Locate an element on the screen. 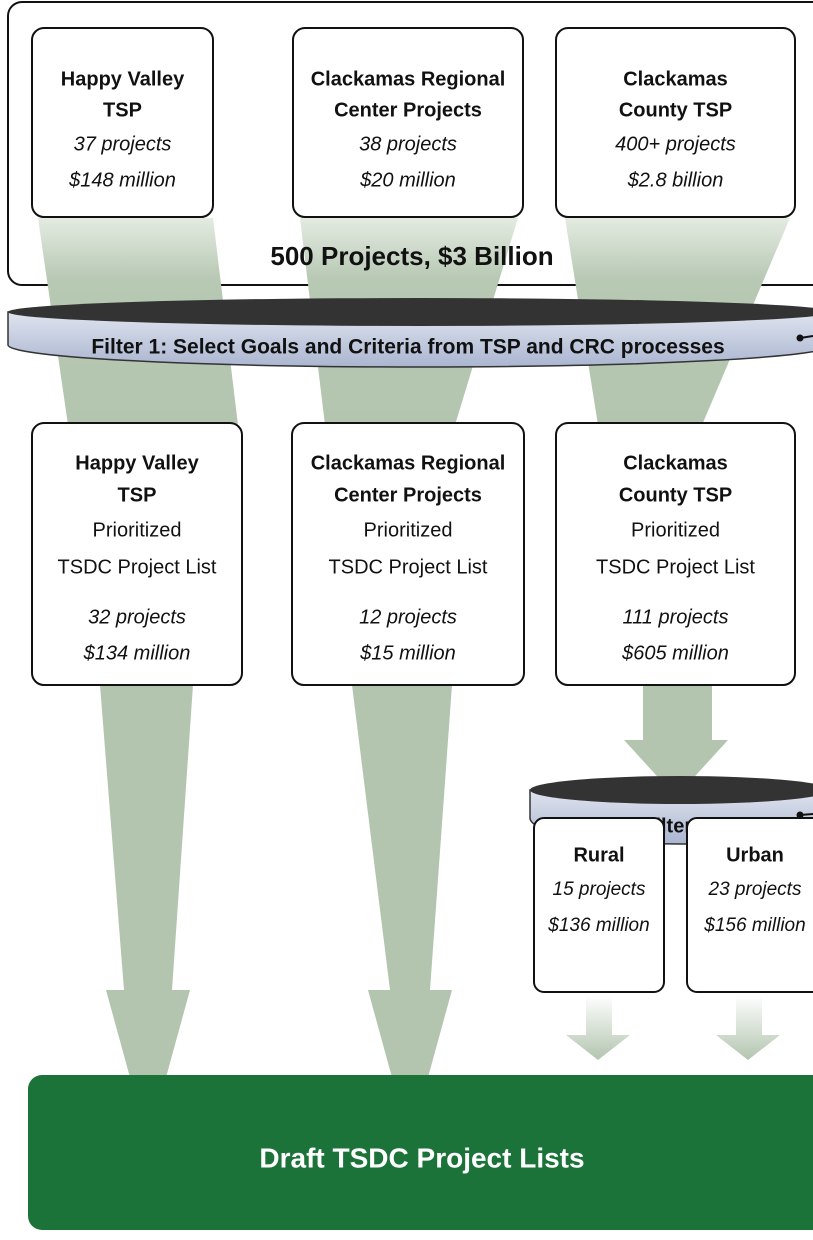  project-cost: $605 million is located at coordinates (675, 653).